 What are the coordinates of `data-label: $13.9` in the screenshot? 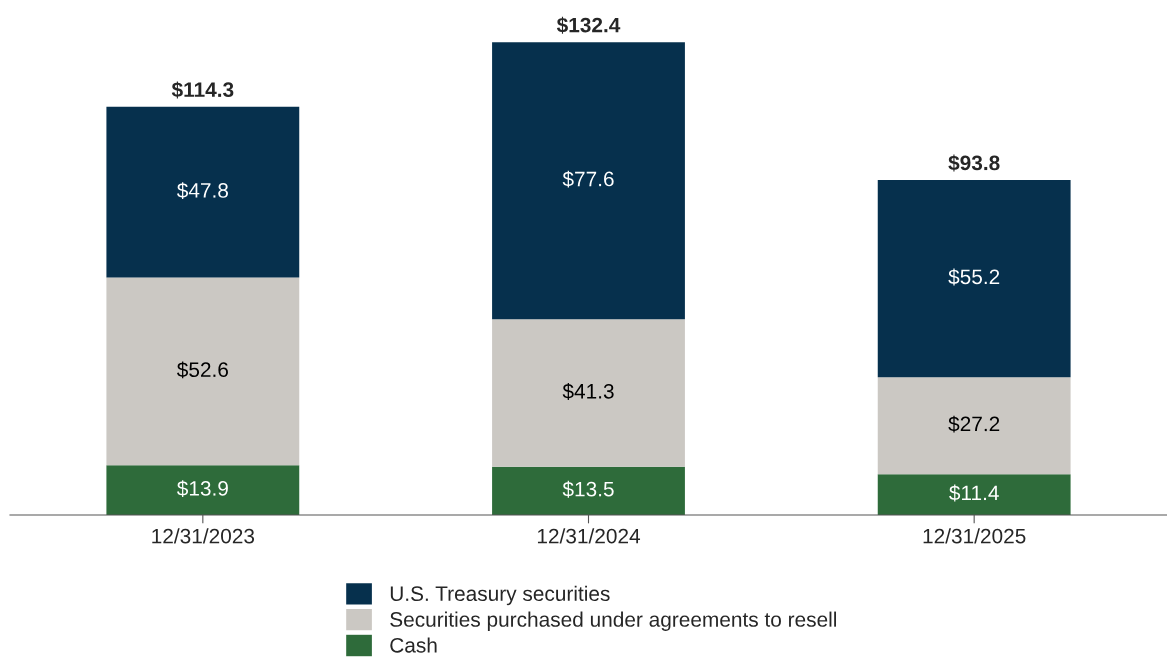 It's located at (202, 489).